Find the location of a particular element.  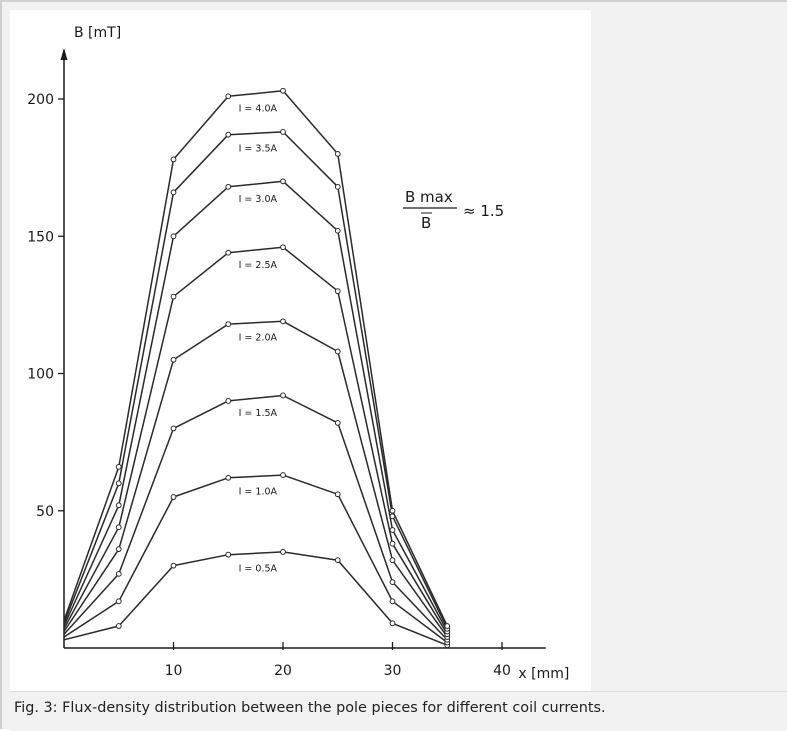

formula-relation: ≈ 1.5 is located at coordinates (483, 211).